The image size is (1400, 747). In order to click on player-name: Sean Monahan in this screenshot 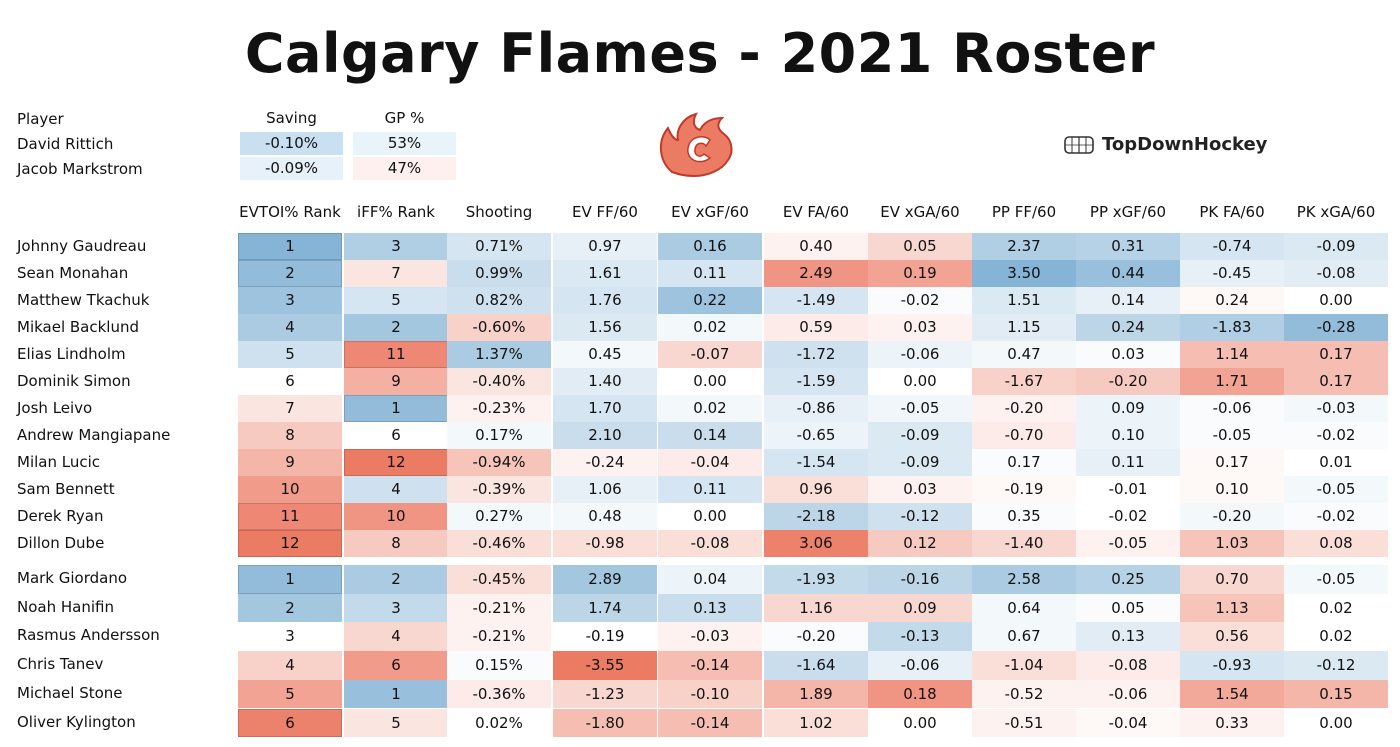, I will do `click(73, 273)`.